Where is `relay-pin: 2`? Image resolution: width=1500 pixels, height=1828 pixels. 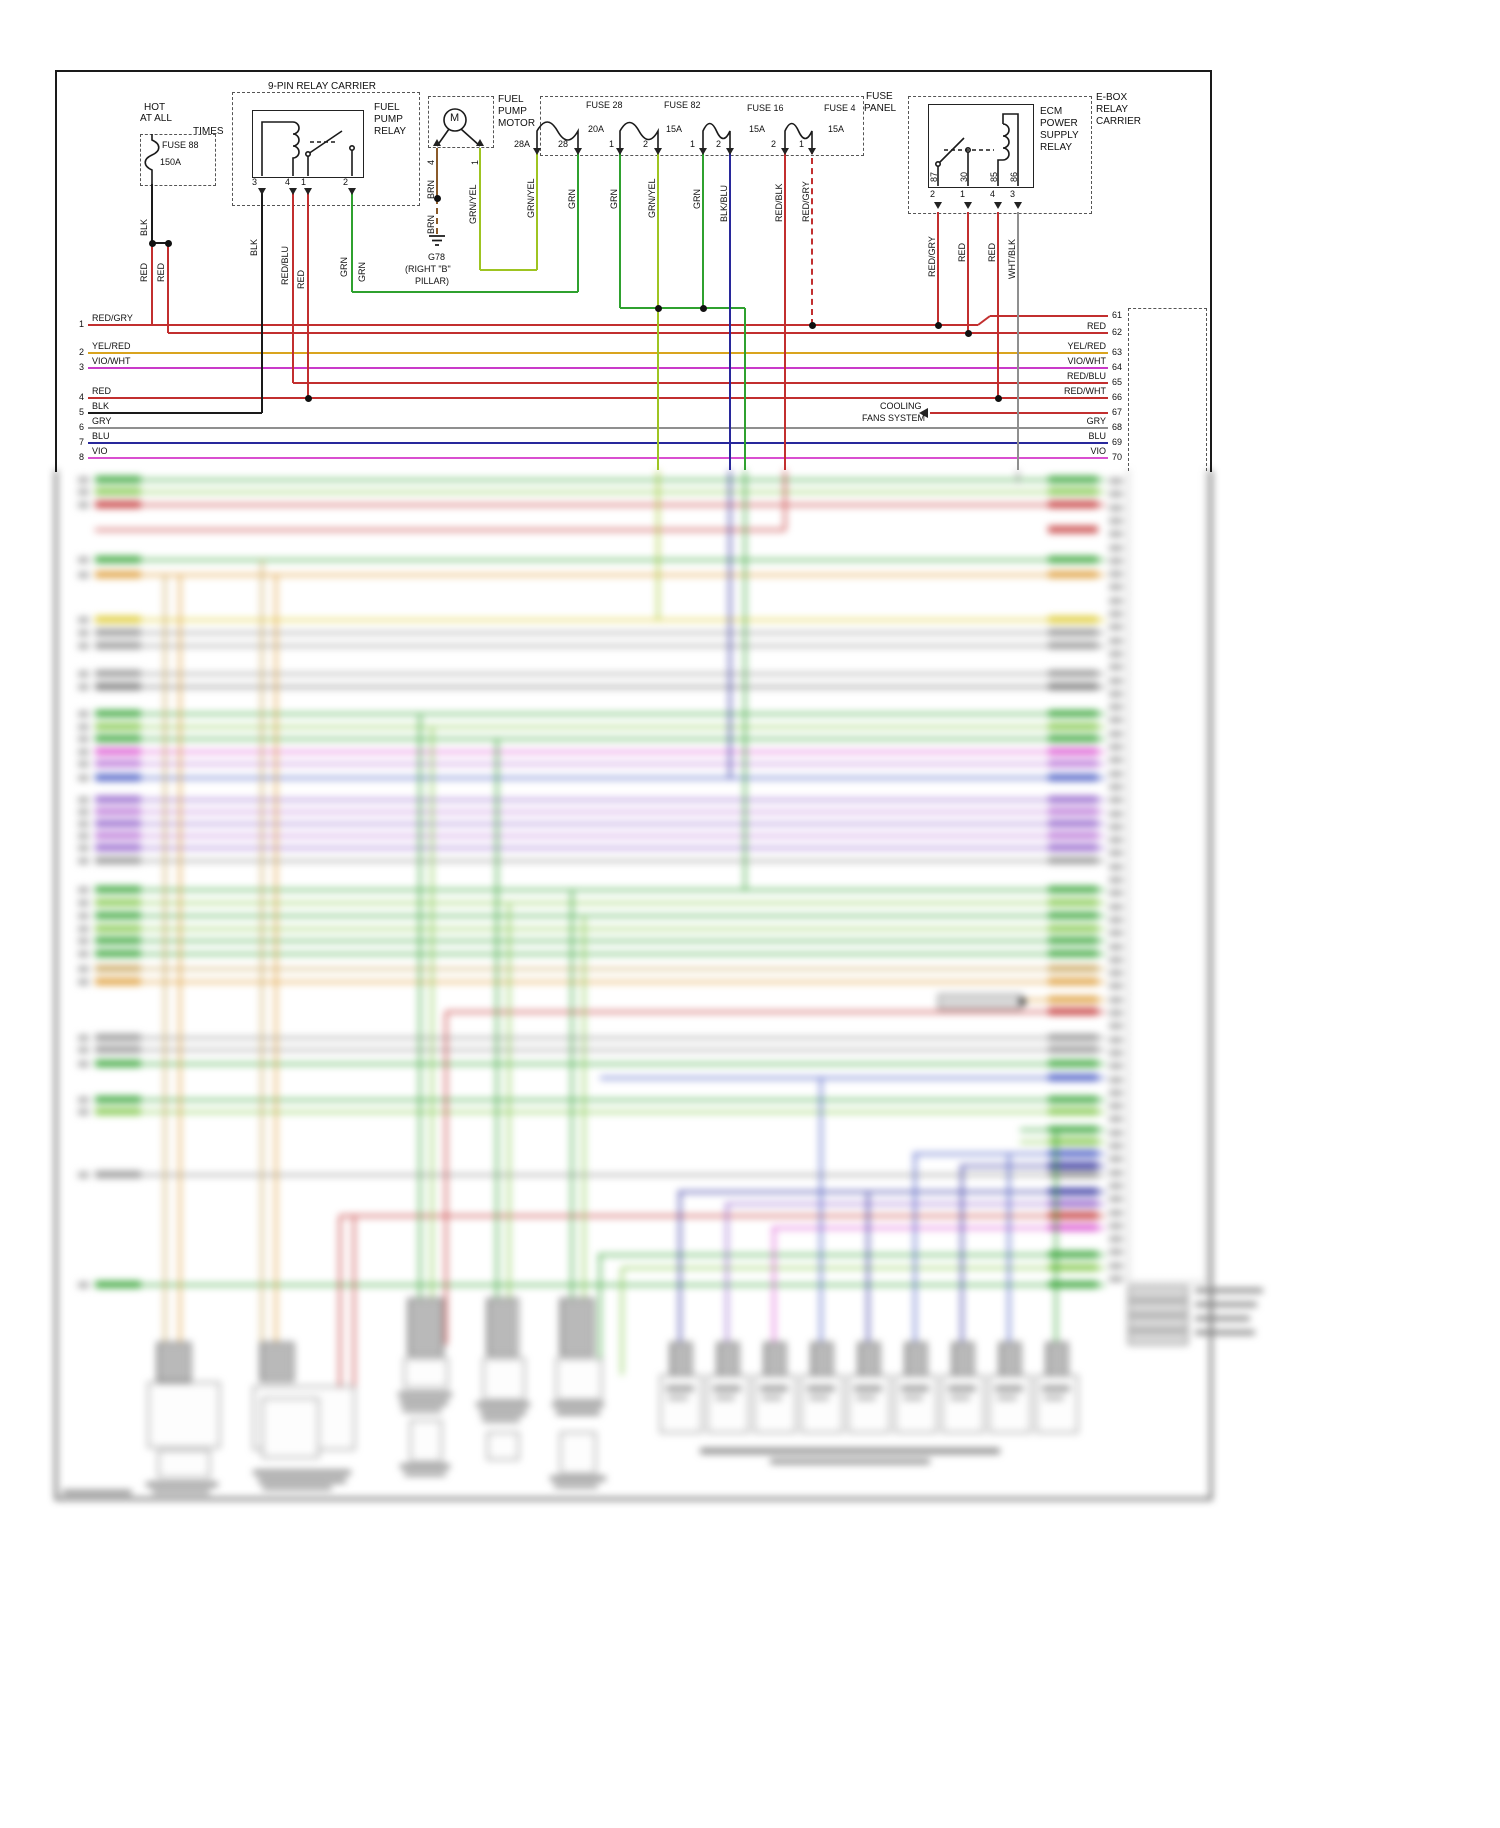
relay-pin: 2 is located at coordinates (346, 182).